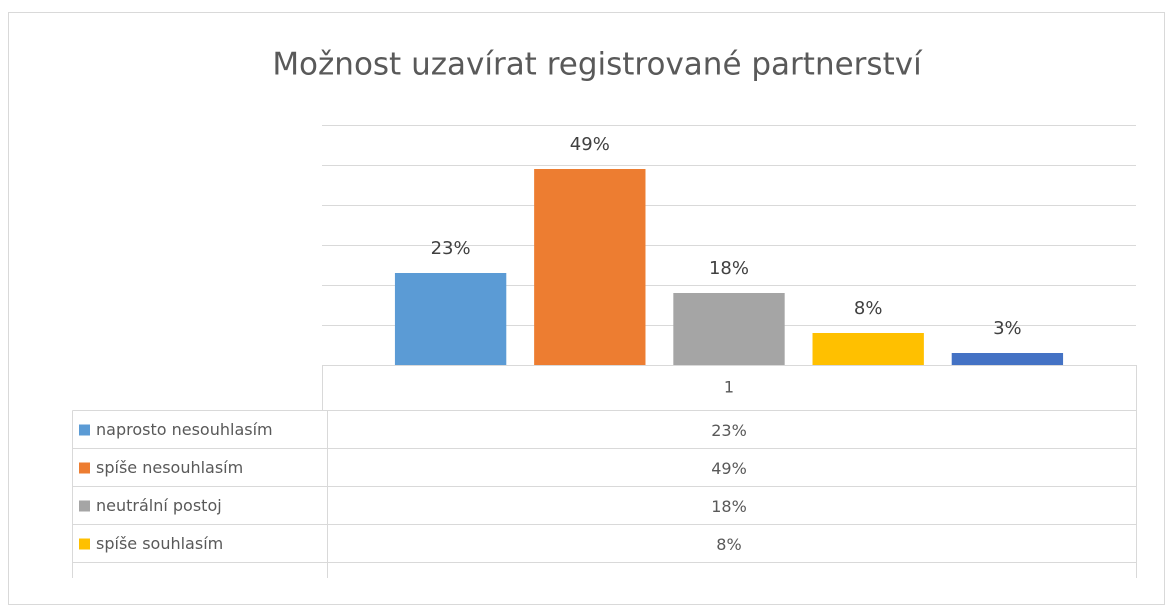  I want to click on table-value: 18%, so click(729, 506).